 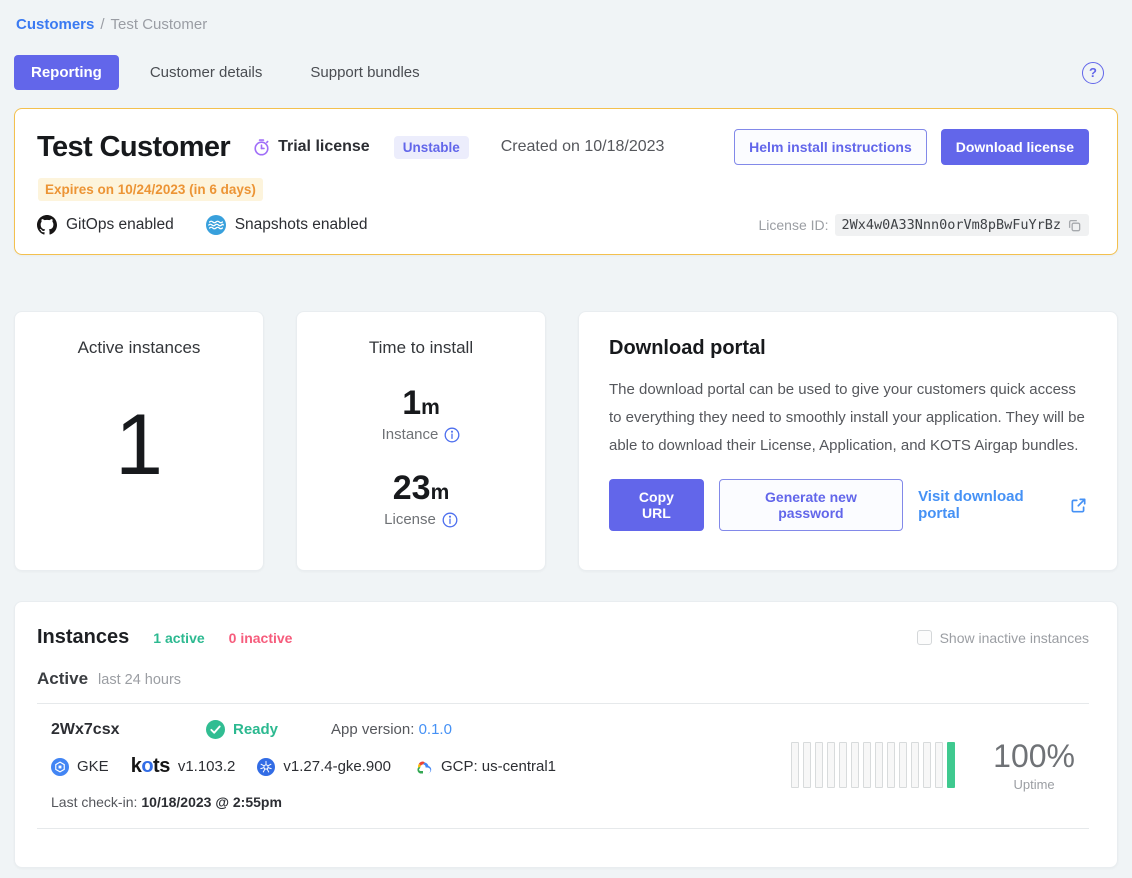 I want to click on customer-title: Test Customer, so click(x=134, y=146).